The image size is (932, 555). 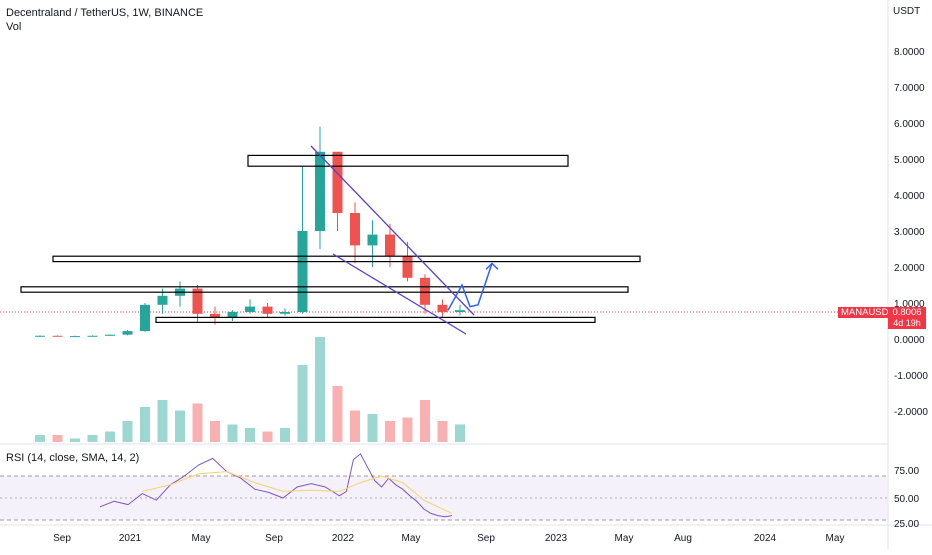 I want to click on rsi-band, so click(x=444, y=498).